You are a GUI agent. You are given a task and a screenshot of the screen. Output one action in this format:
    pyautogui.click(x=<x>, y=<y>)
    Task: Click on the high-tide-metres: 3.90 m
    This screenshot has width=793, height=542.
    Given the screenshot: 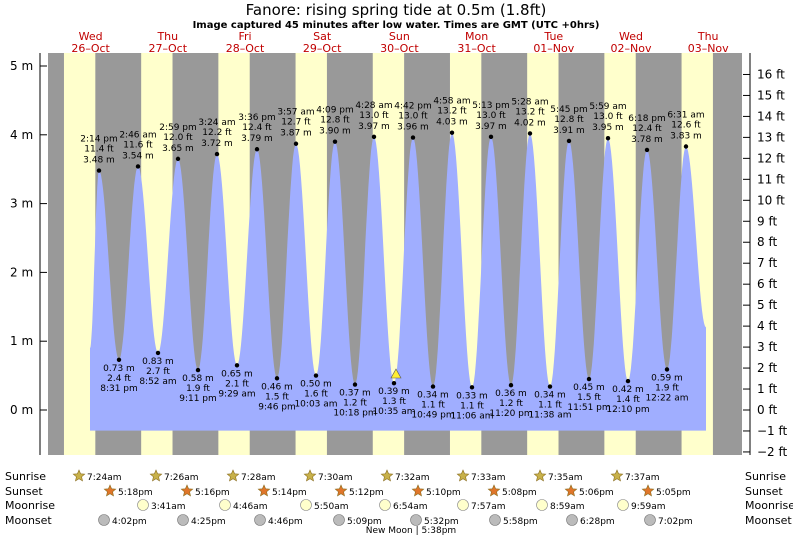 What is the action you would take?
    pyautogui.click(x=335, y=132)
    